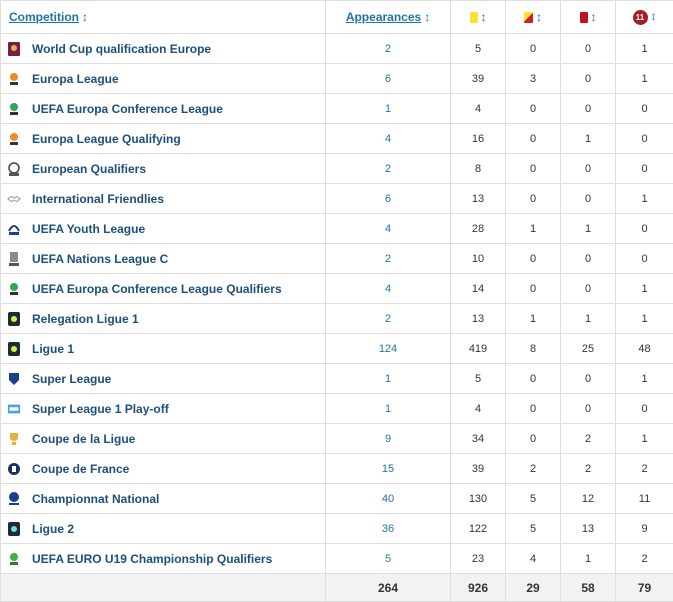 The height and width of the screenshot is (602, 673). I want to click on competition-link: World Cup qualification Europe, so click(122, 48).